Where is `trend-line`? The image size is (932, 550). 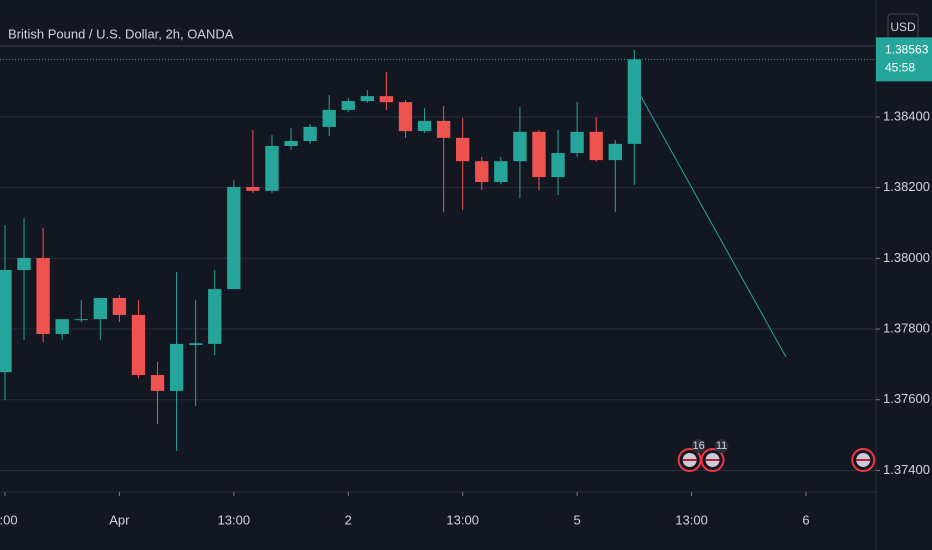
trend-line is located at coordinates (711, 222).